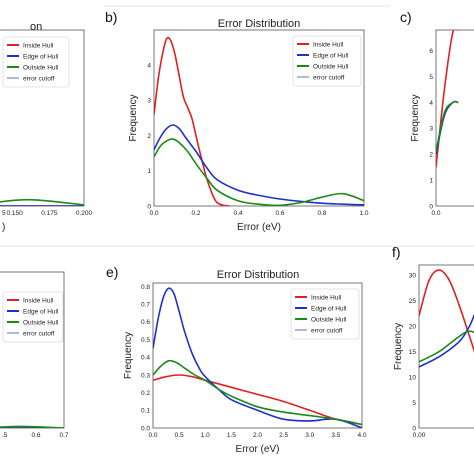 The height and width of the screenshot is (474, 474). Describe the element at coordinates (145, 358) in the screenshot. I see `y-tick-label-e-4: 0.4` at that location.